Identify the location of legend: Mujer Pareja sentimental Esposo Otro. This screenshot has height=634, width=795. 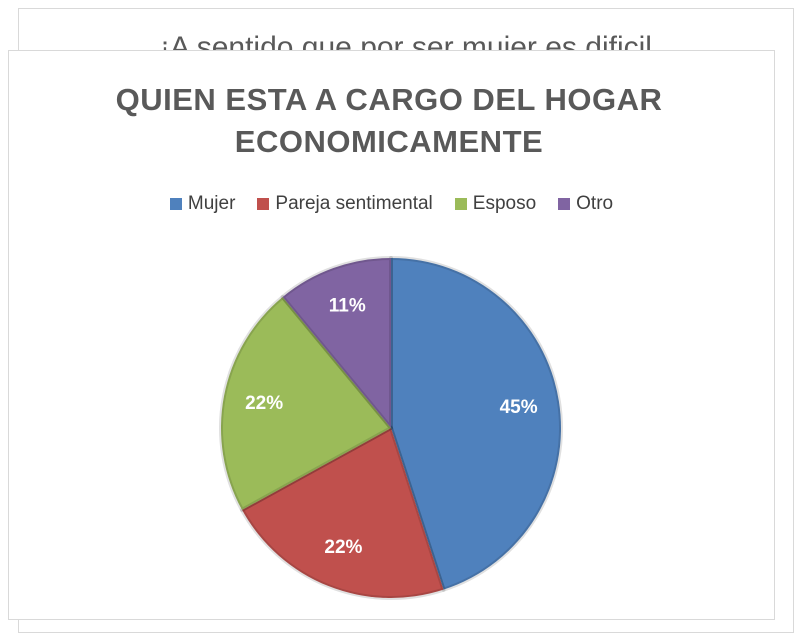
(391, 204).